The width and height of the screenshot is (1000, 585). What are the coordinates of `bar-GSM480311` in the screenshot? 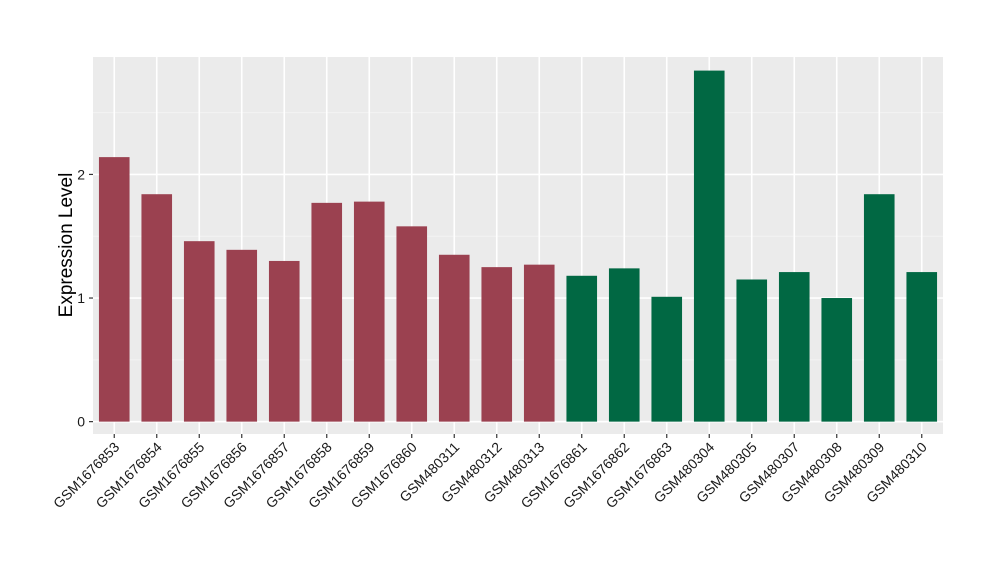 It's located at (454, 338).